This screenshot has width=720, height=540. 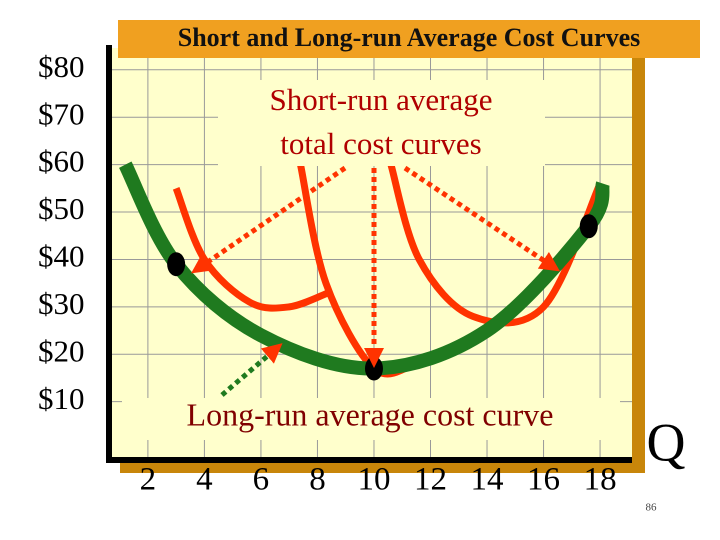 I want to click on y-tick-label: $70, so click(x=61, y=113).